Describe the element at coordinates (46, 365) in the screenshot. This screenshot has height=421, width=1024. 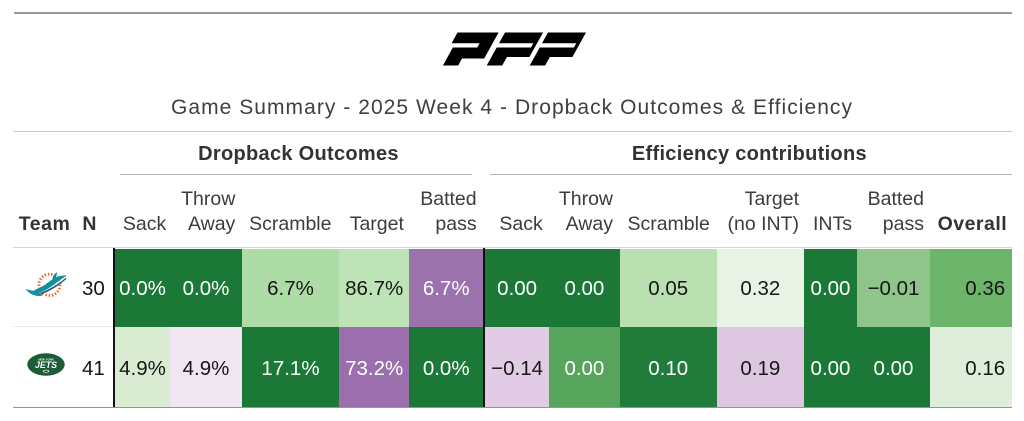
I see `svg-text: JETS` at that location.